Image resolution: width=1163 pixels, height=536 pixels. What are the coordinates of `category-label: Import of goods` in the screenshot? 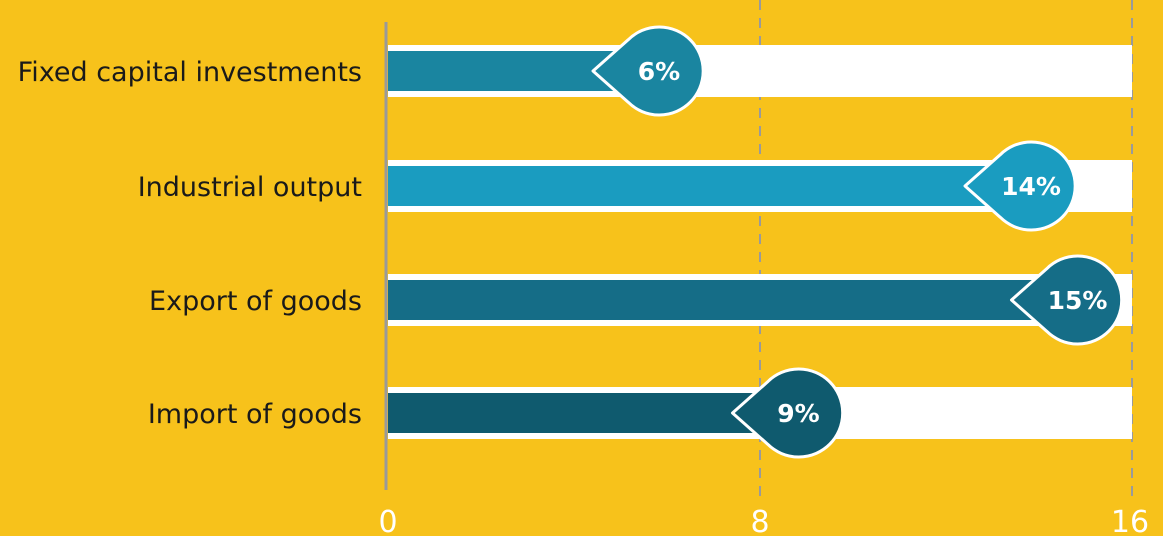 It's located at (255, 414).